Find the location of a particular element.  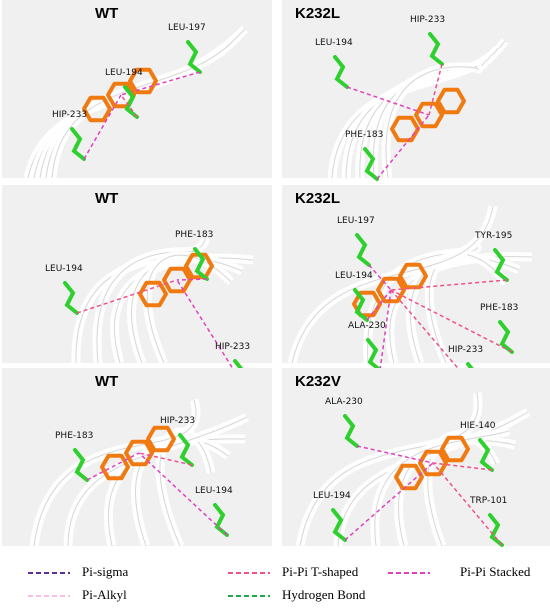

panel-title: K232V is located at coordinates (318, 381).